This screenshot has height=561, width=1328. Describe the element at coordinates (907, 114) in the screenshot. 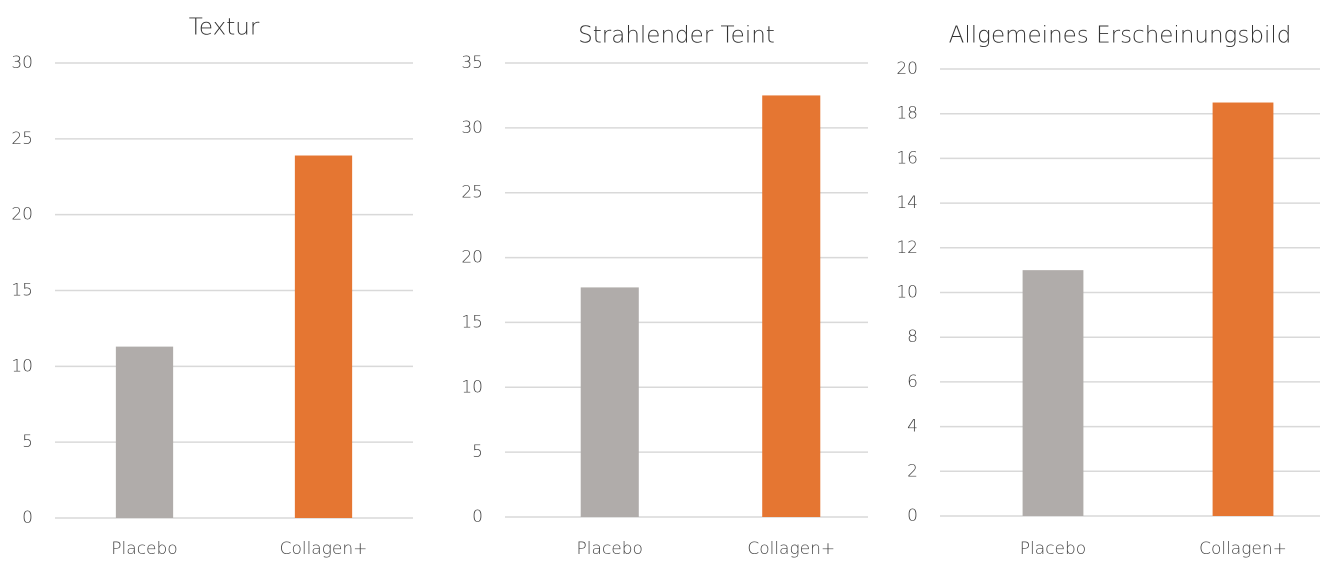

I see `y-tick-label: 18` at that location.